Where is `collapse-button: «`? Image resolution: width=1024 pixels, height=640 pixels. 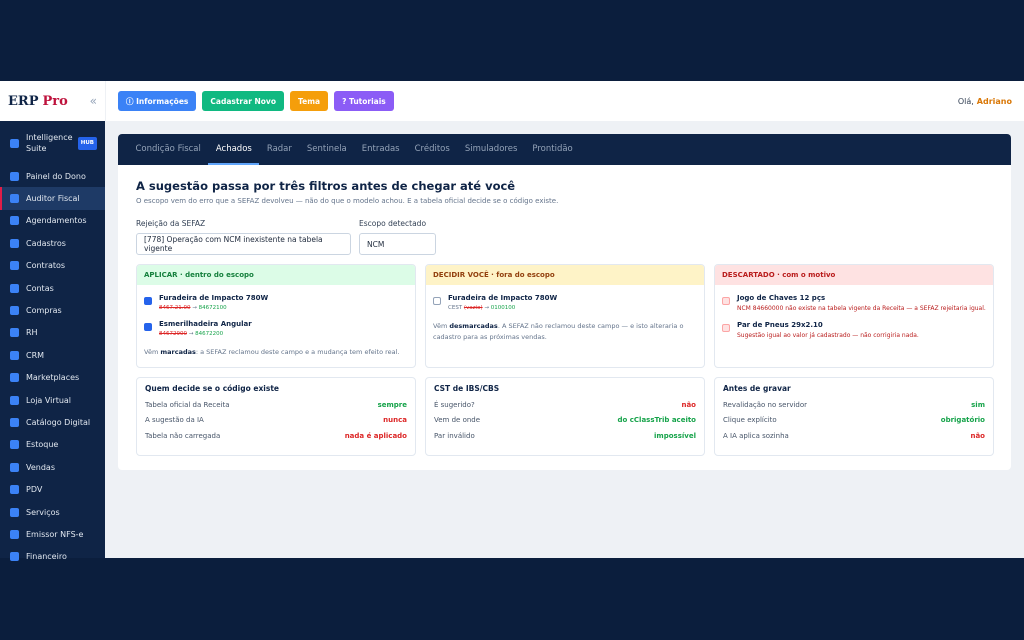
collapse-button: « is located at coordinates (93, 101).